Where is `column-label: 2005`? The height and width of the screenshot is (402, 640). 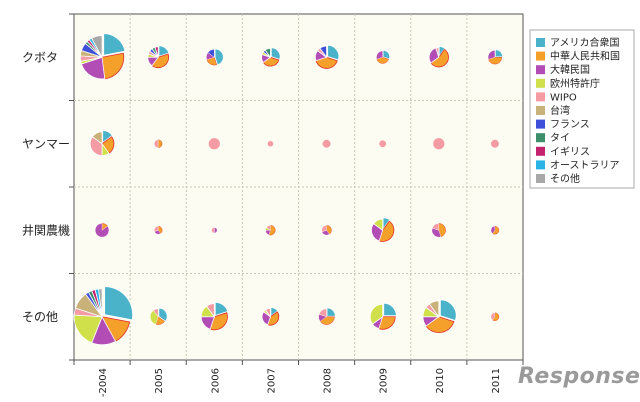 column-label: 2005 is located at coordinates (159, 380).